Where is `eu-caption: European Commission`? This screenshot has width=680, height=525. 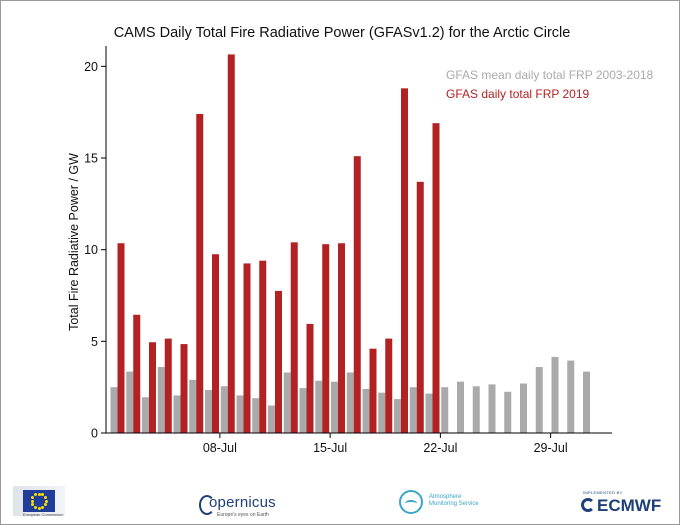 eu-caption: European Commission is located at coordinates (43, 514).